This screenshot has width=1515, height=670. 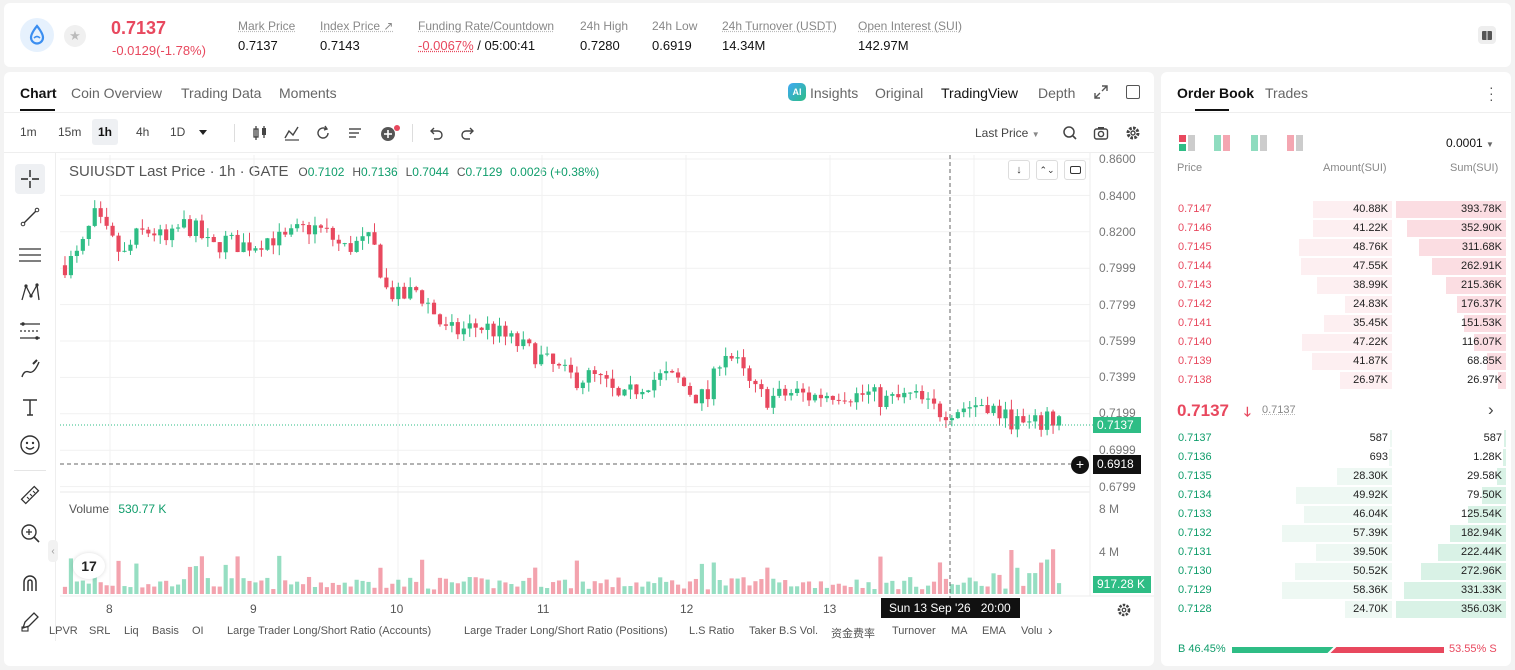 What do you see at coordinates (712, 631) in the screenshot?
I see `indicator-ls-ratio: L.S Ratio` at bounding box center [712, 631].